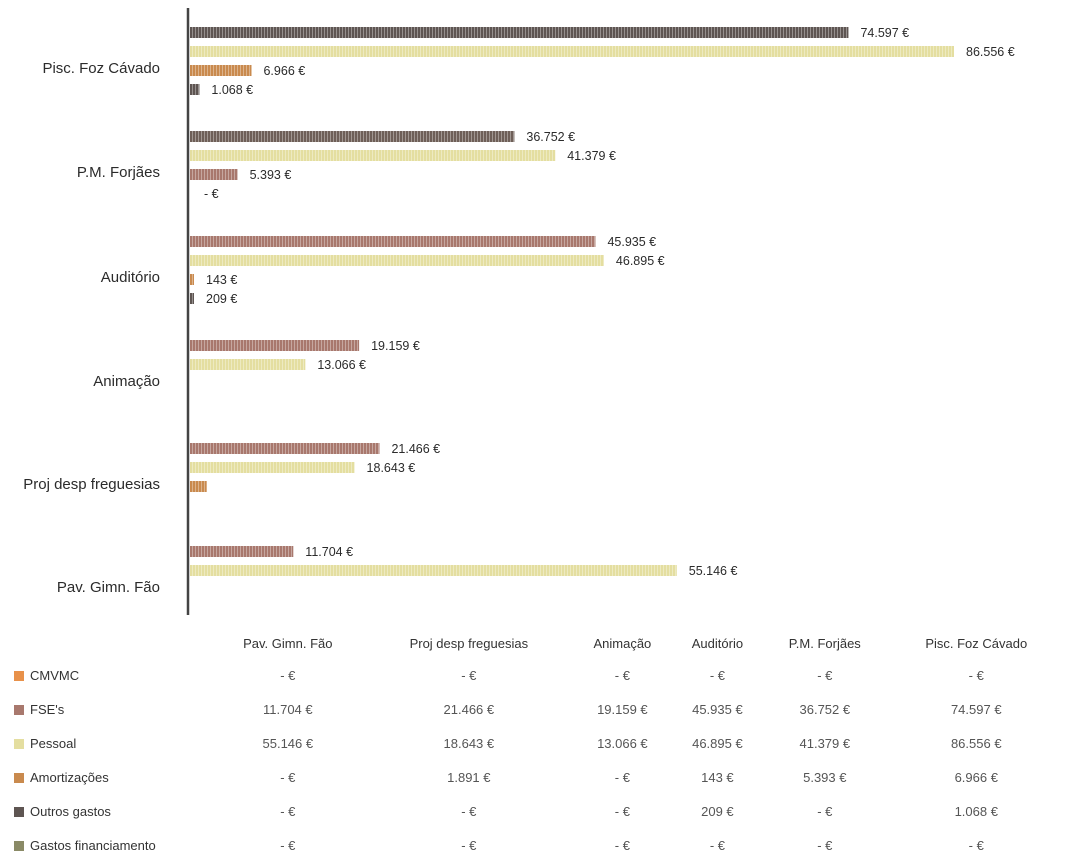 The height and width of the screenshot is (865, 1065). Describe the element at coordinates (532, 811) in the screenshot. I see `table-row: Outros gastos - € - € - € 209 € - € 1.068 €` at that location.